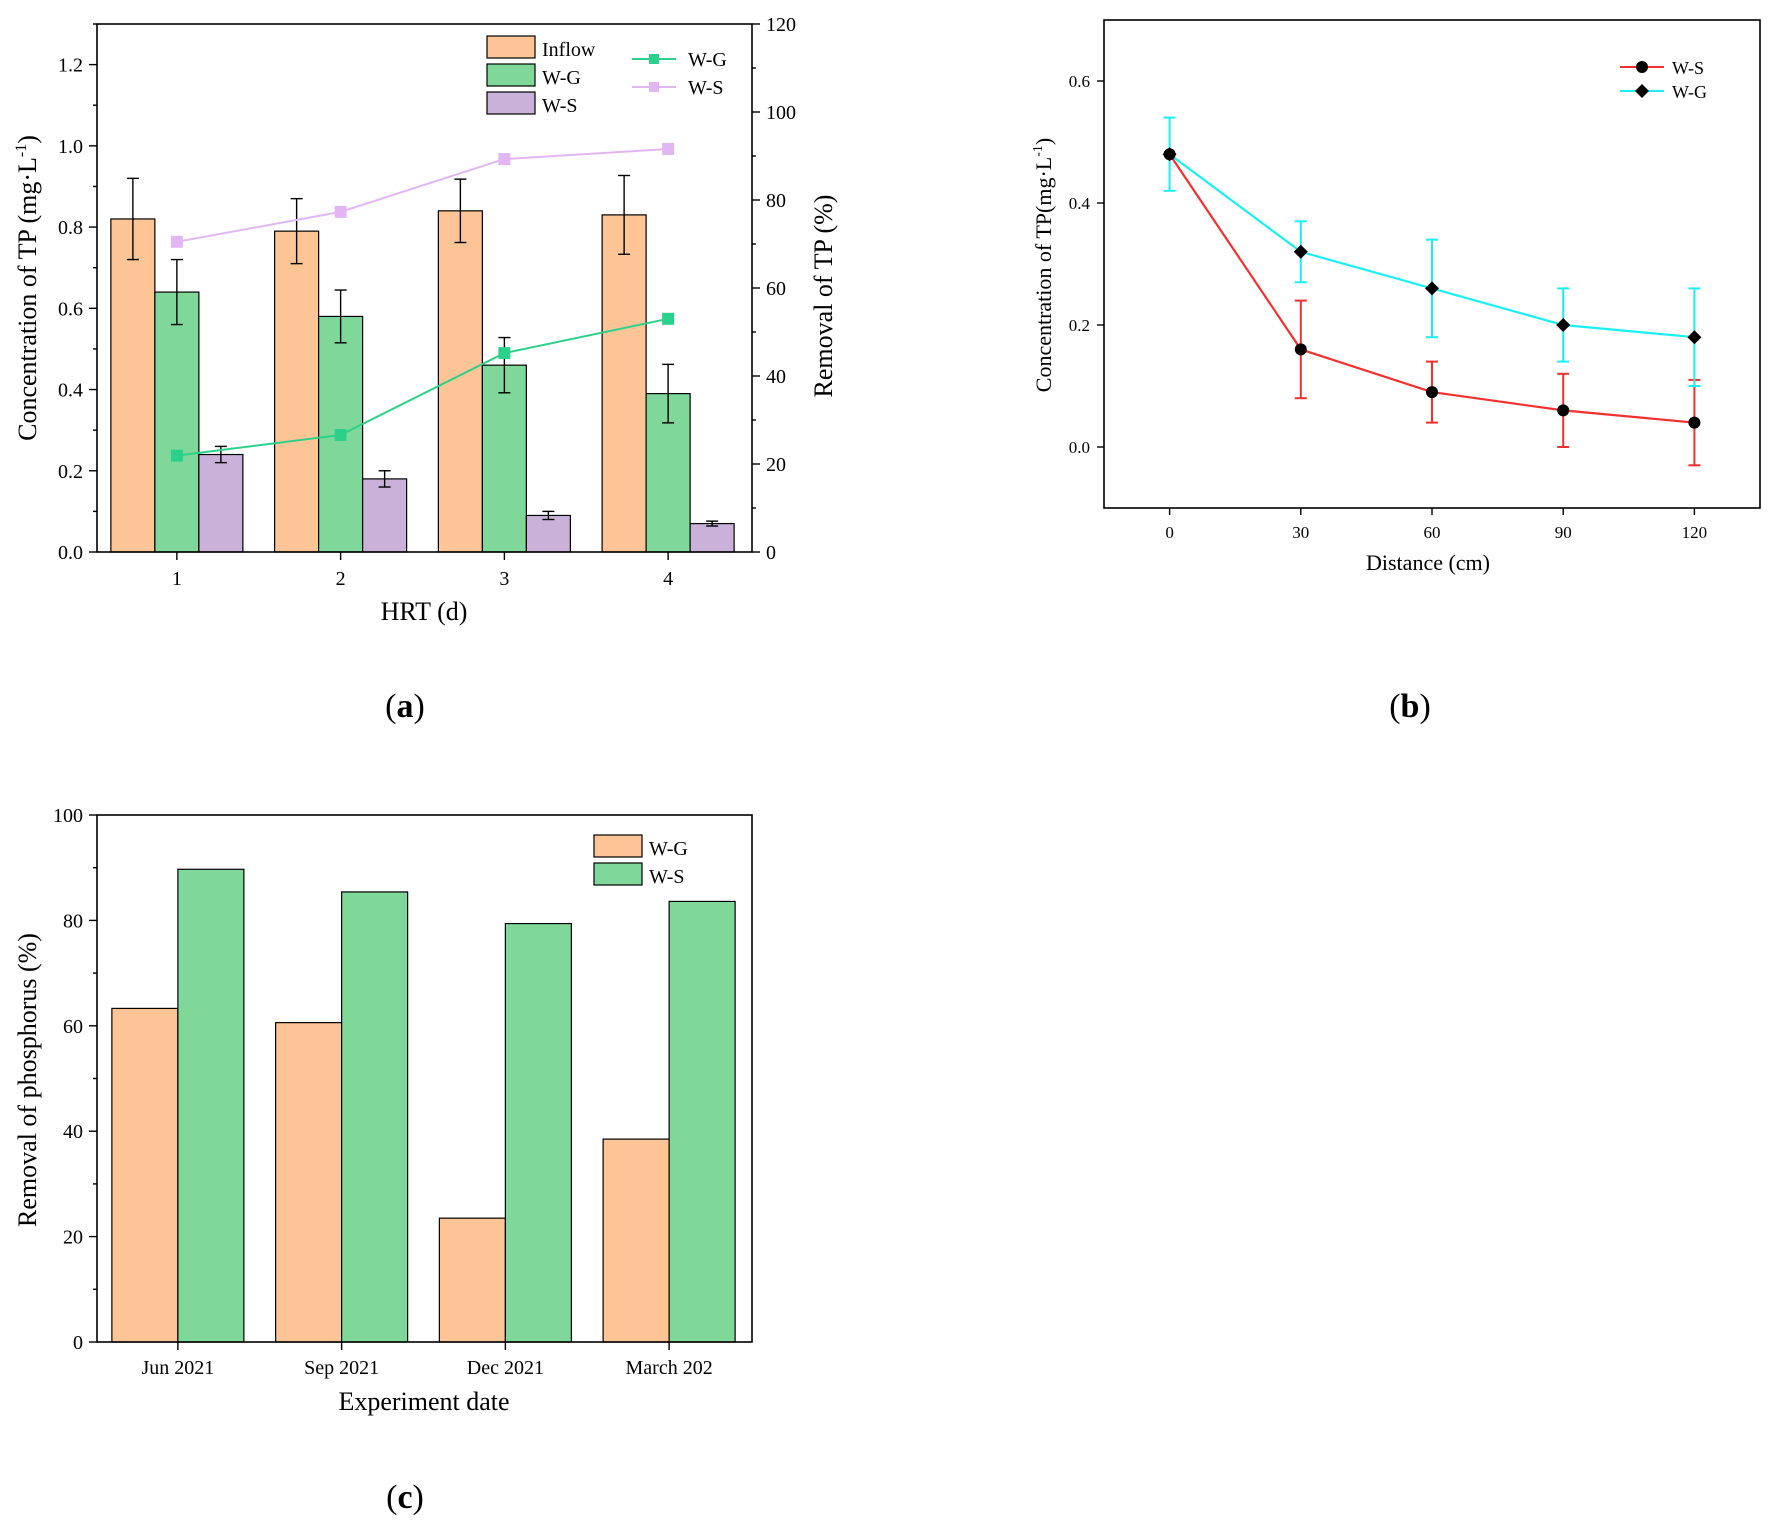  Describe the element at coordinates (1642, 91) in the screenshot. I see `b-legend-marker-wg` at that location.